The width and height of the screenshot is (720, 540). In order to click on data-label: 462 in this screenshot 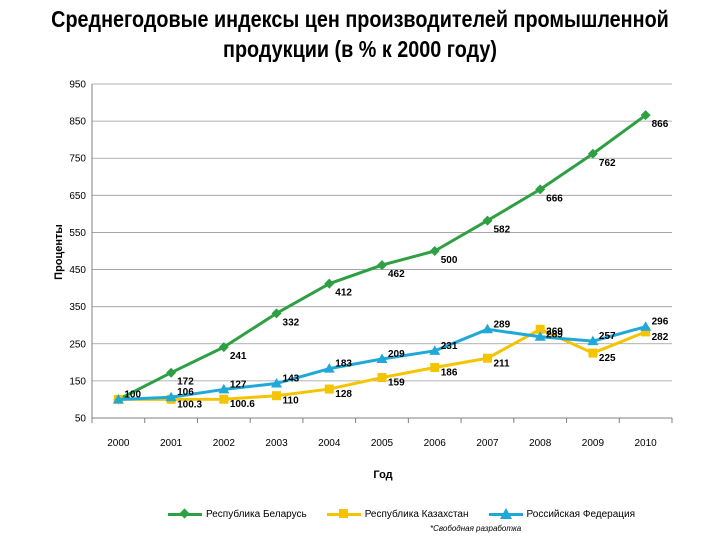, I will do `click(396, 274)`.